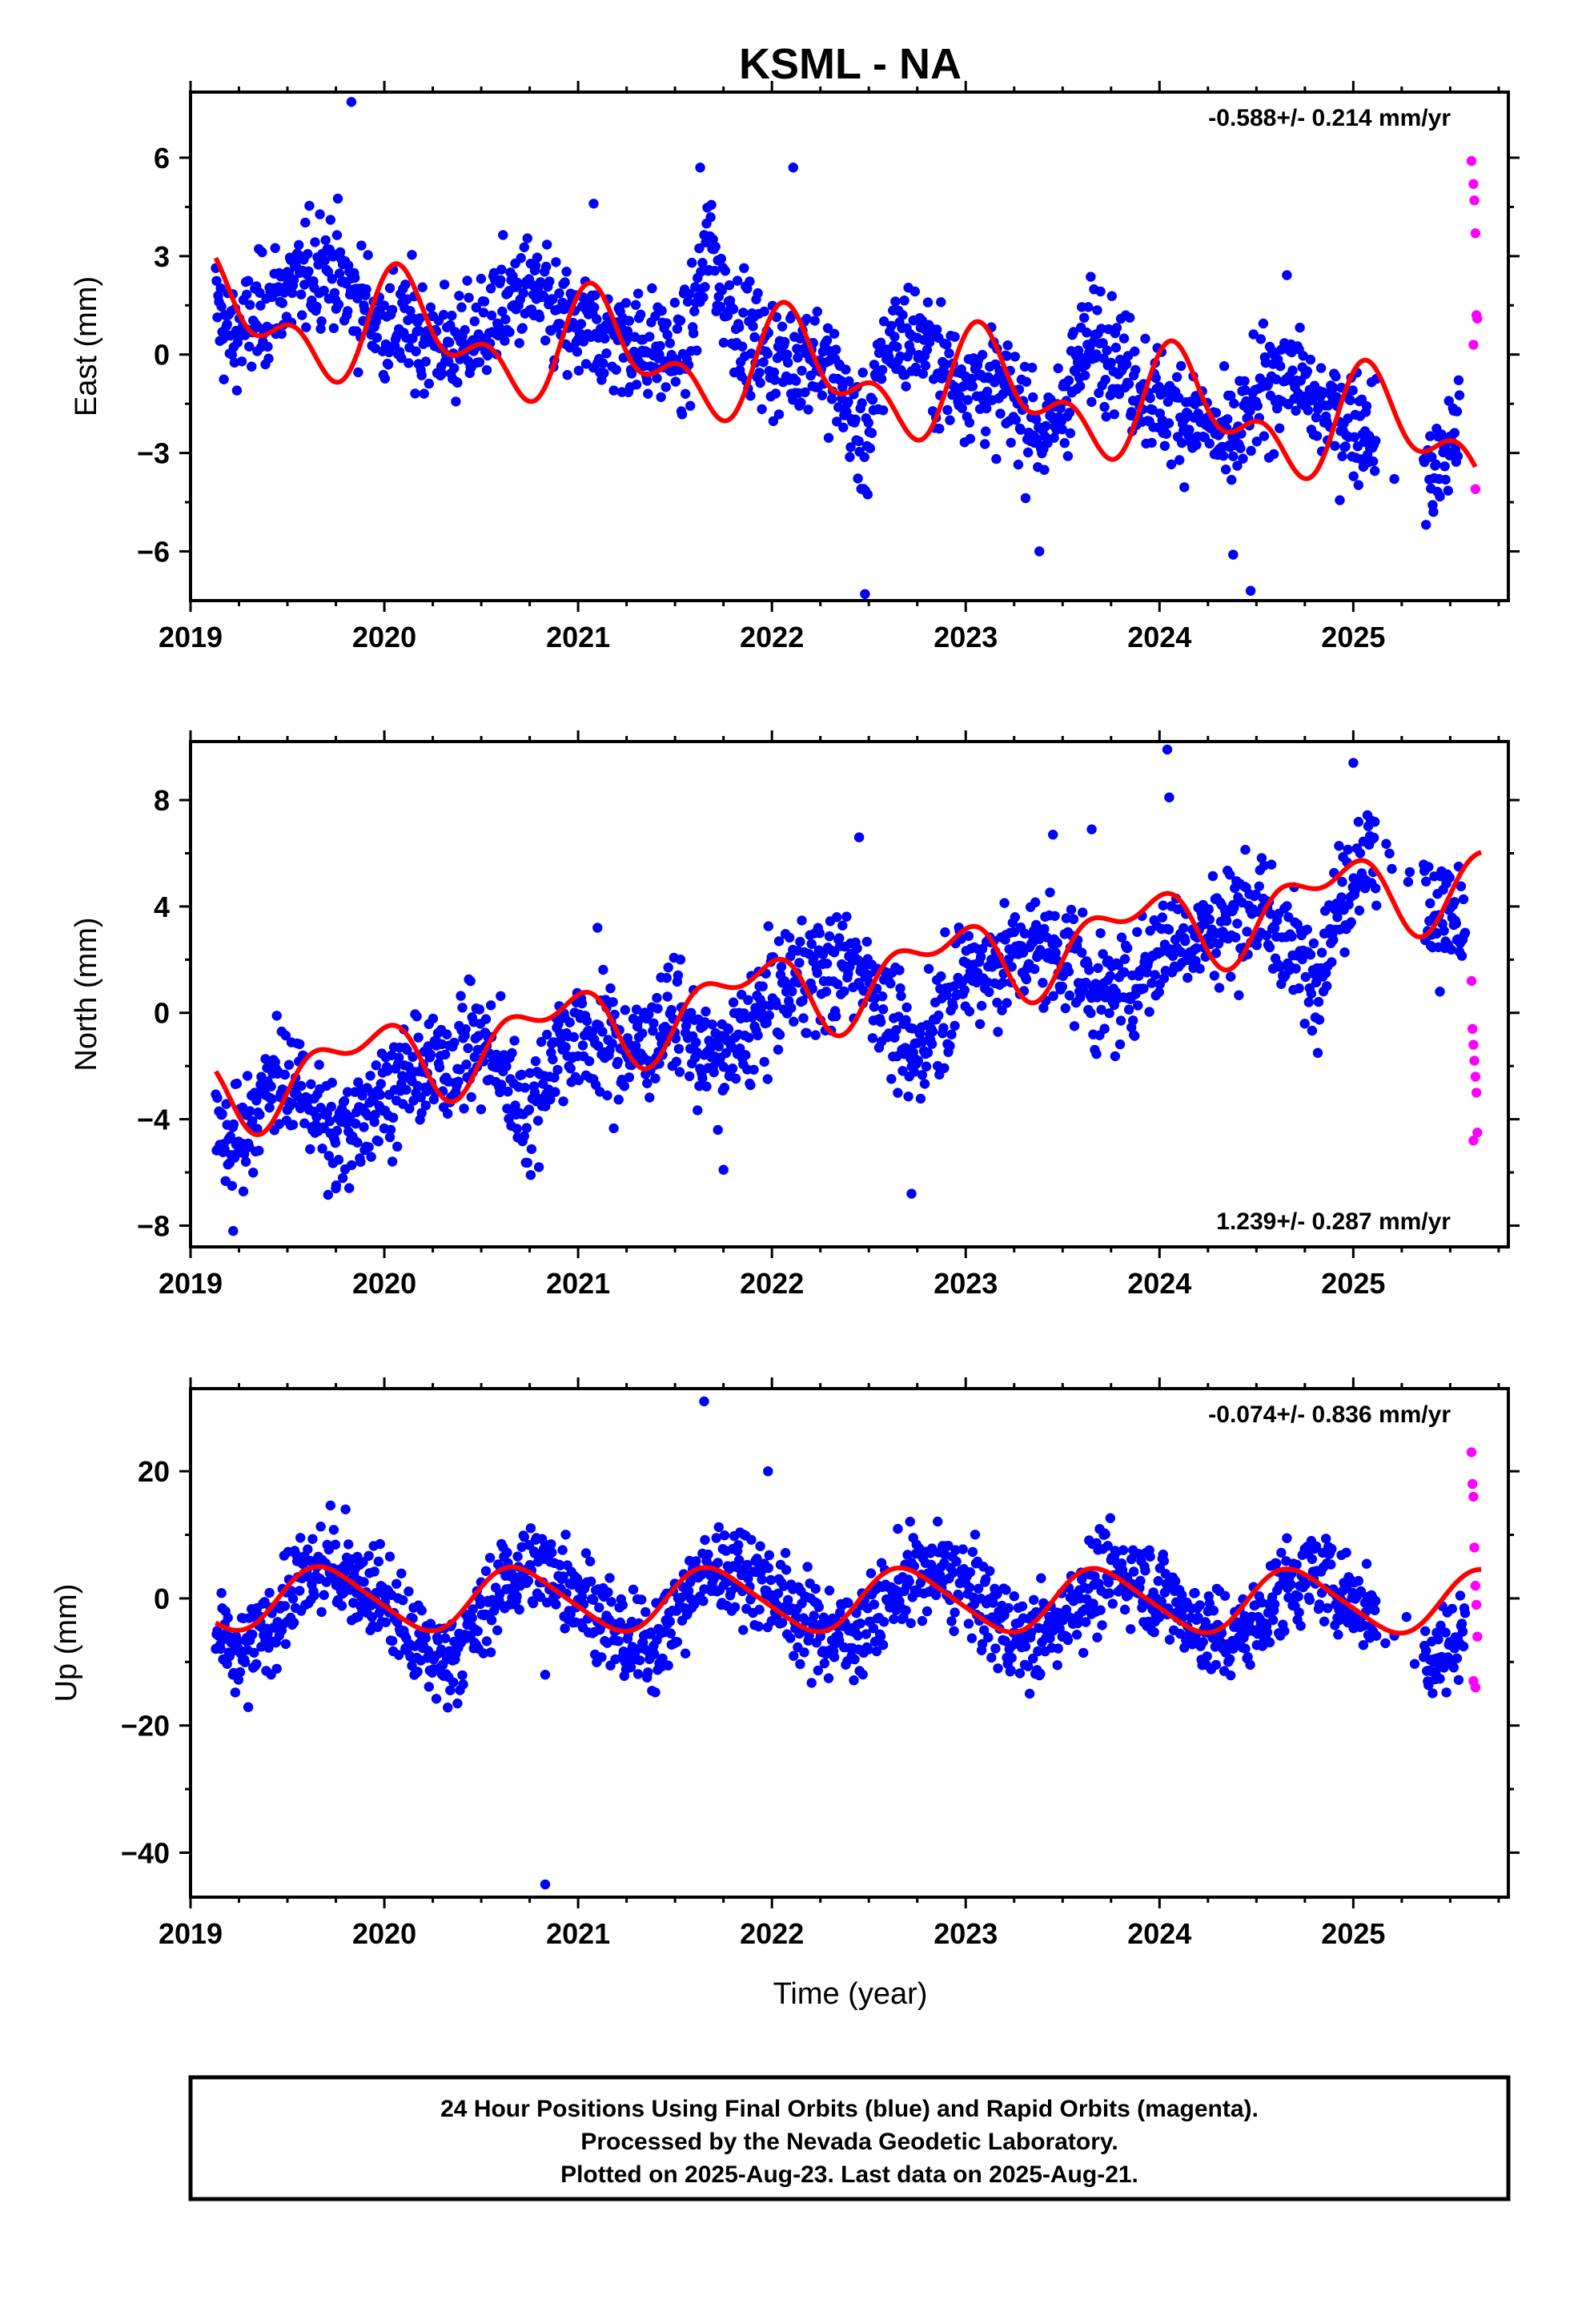 The image size is (1582, 2324). What do you see at coordinates (154, 1120) in the screenshot?
I see `y-tick-label: −4` at bounding box center [154, 1120].